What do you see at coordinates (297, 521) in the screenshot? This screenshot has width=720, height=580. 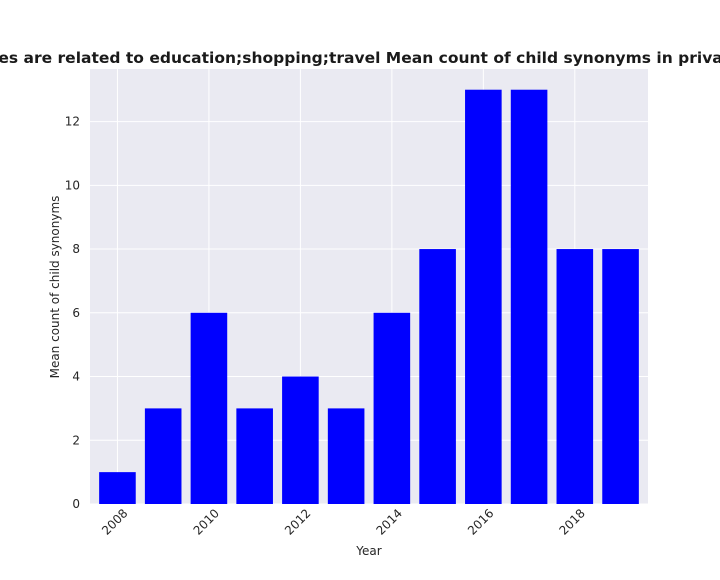 I see `x-tick-label: 2012` at bounding box center [297, 521].